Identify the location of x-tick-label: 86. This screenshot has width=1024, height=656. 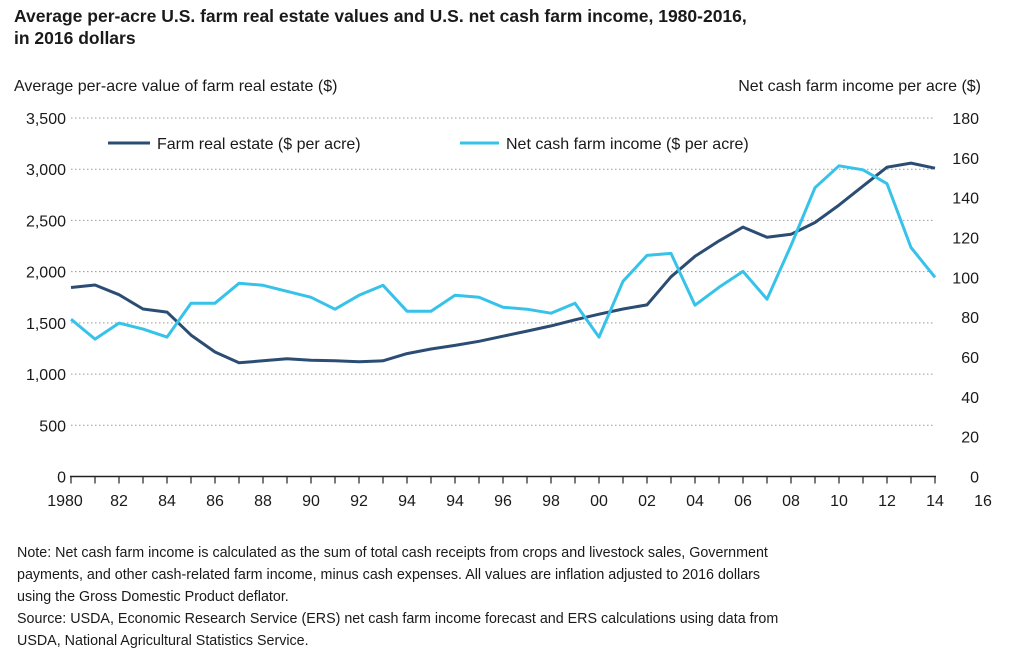
(215, 501).